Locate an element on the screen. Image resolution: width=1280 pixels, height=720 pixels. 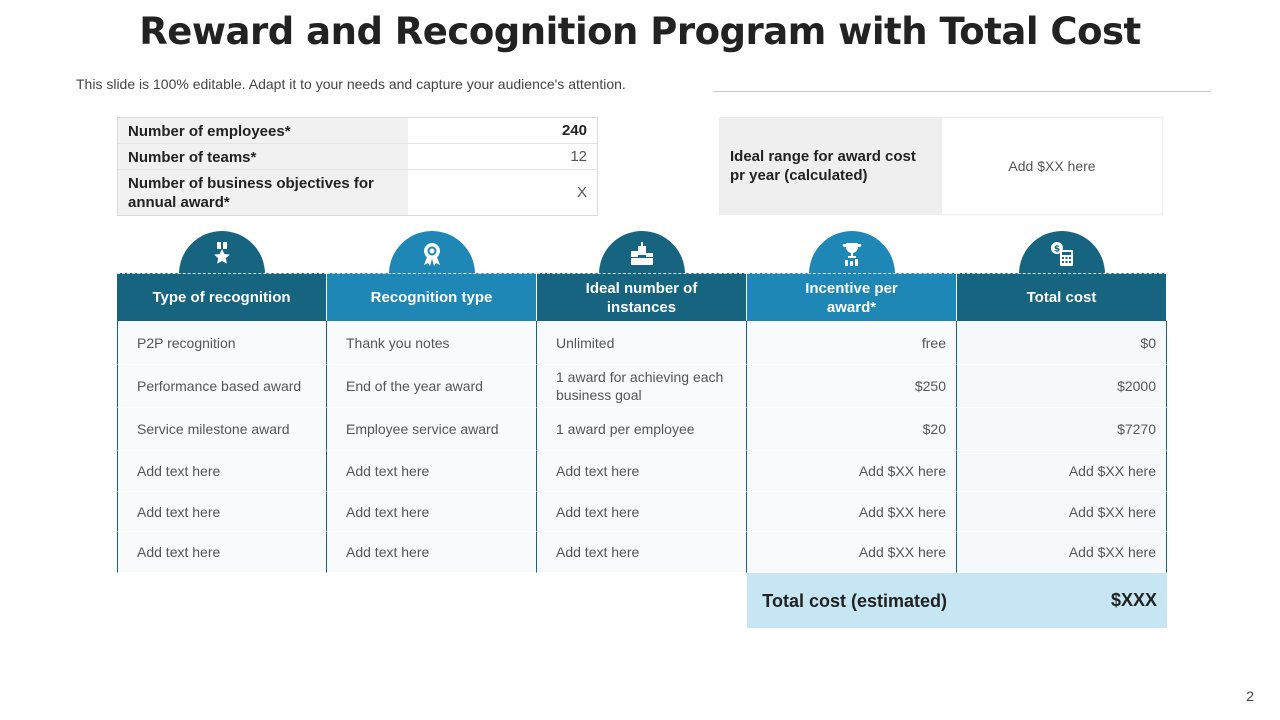
cell-recognition: Employee service award is located at coordinates (432, 429).